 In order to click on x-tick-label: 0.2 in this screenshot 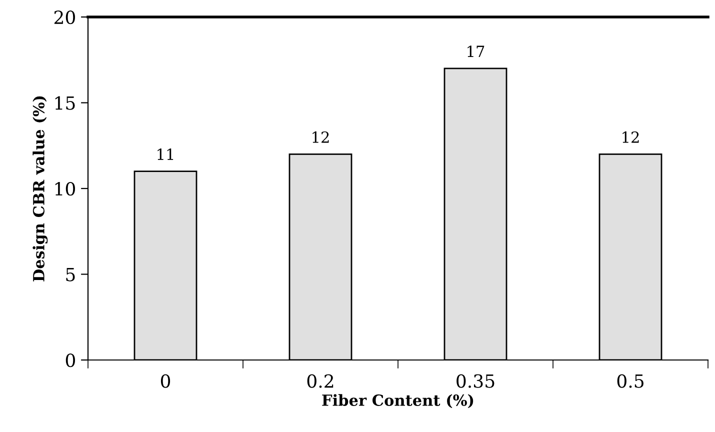, I will do `click(320, 381)`.